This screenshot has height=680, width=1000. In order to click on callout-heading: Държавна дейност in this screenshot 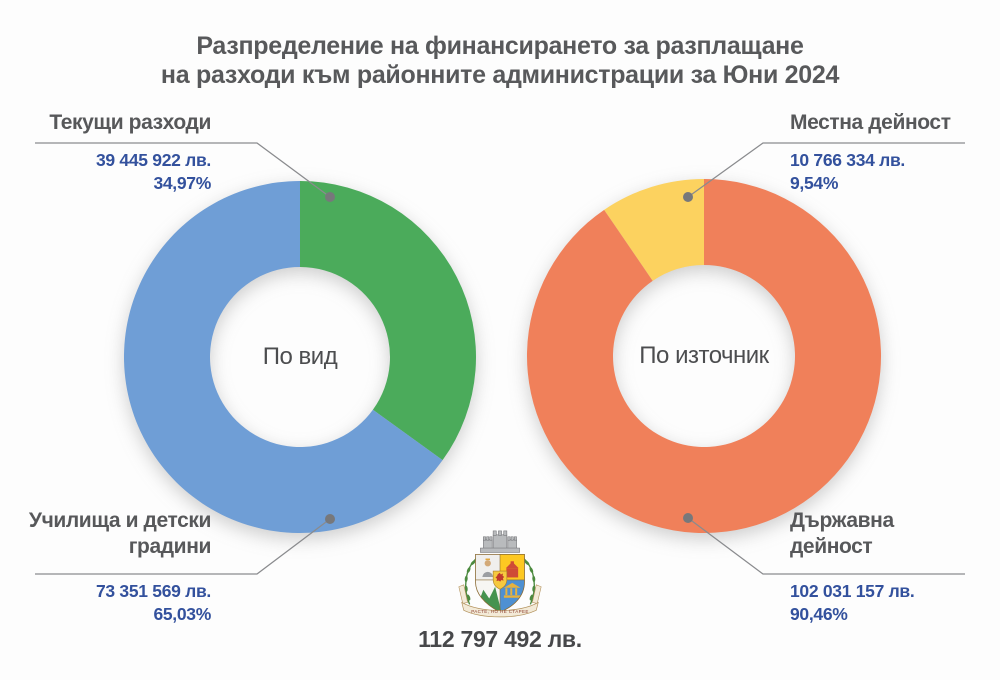, I will do `click(842, 533)`.